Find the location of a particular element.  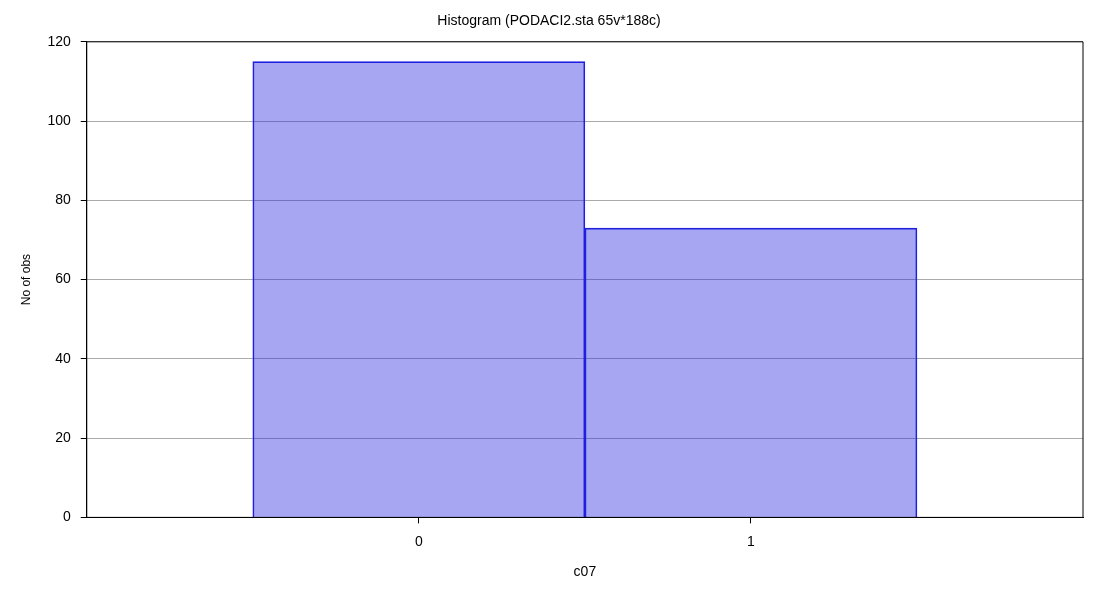

x-tick-label: 1 is located at coordinates (751, 540).